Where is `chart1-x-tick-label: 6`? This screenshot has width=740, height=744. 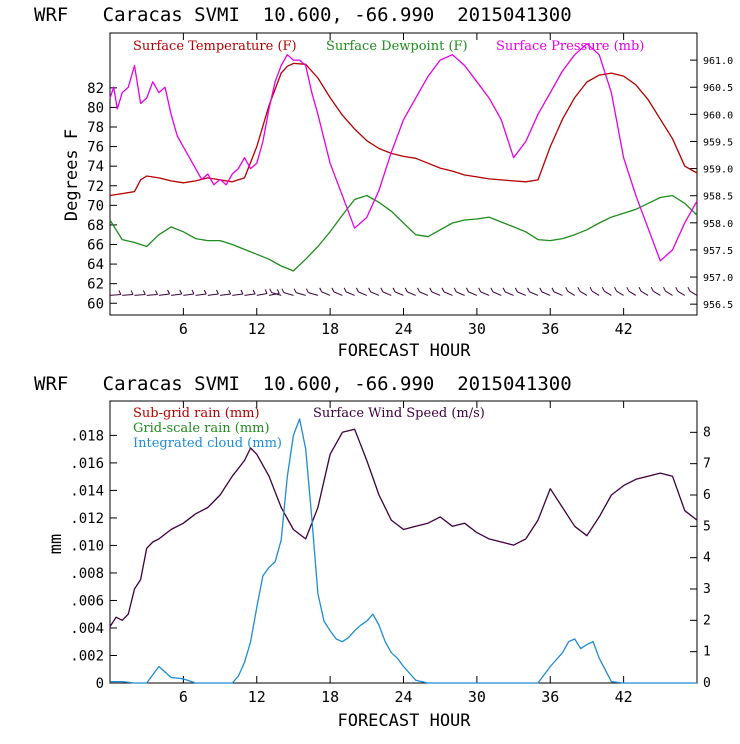 chart1-x-tick-label: 6 is located at coordinates (183, 329).